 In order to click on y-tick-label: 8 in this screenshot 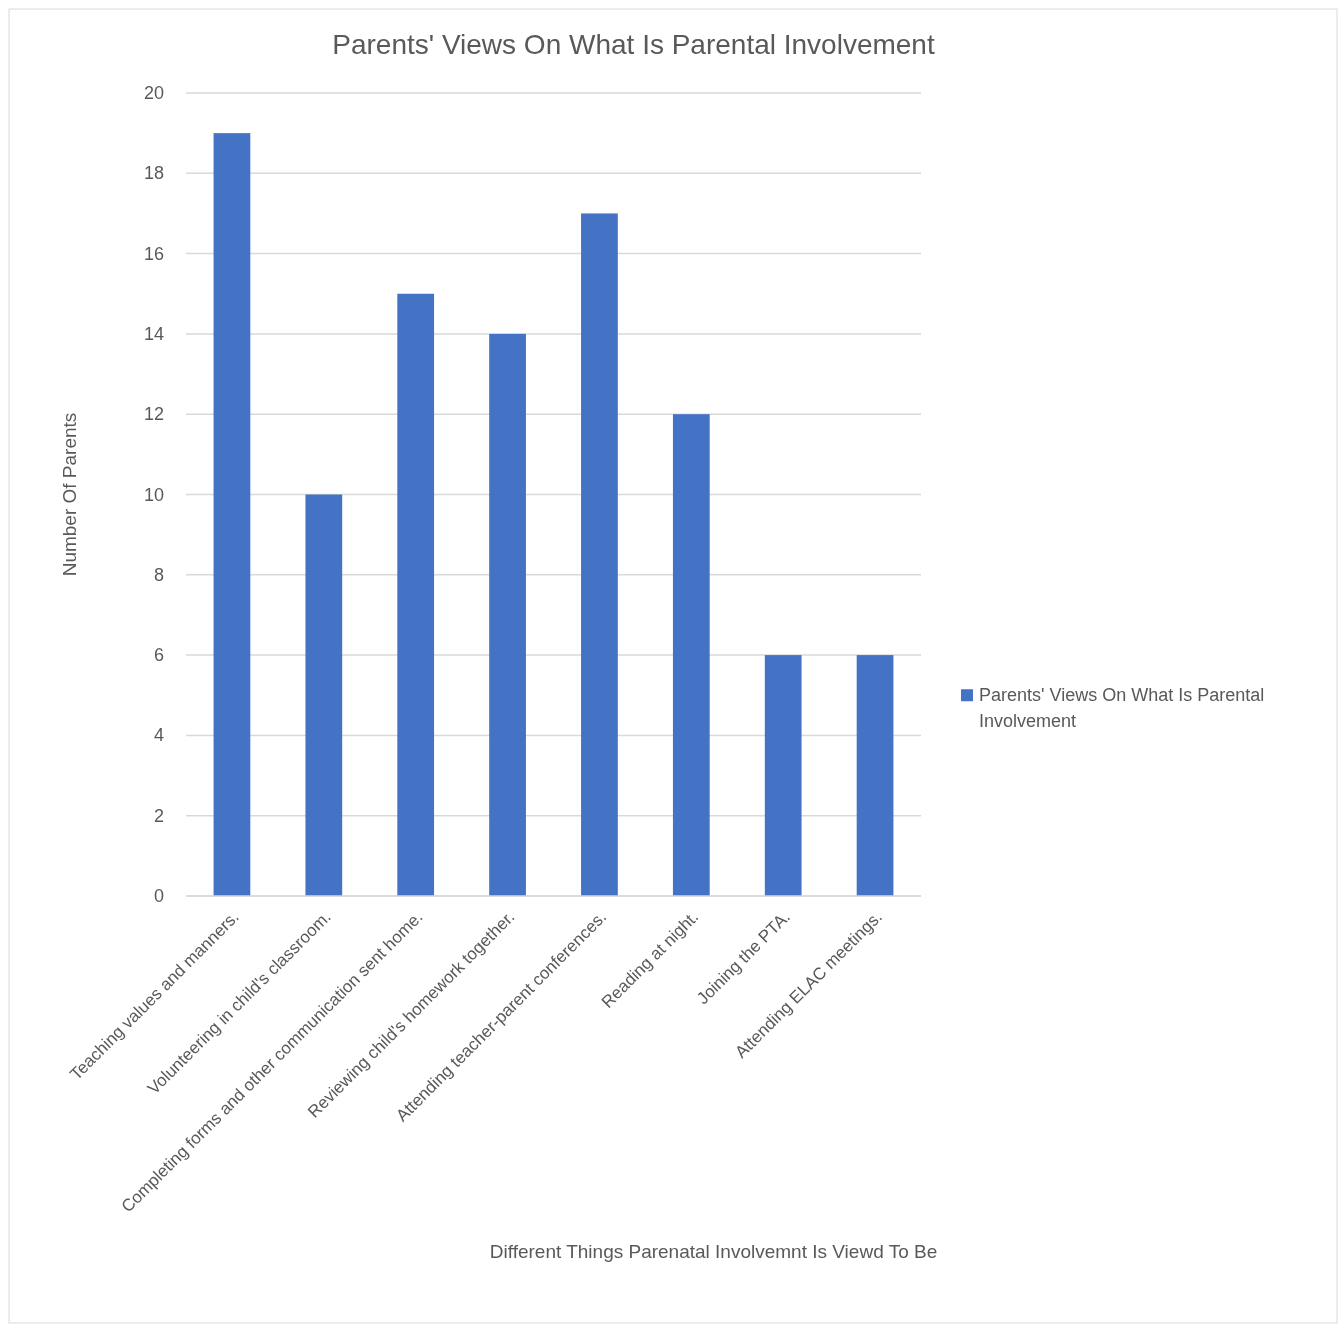, I will do `click(158, 574)`.